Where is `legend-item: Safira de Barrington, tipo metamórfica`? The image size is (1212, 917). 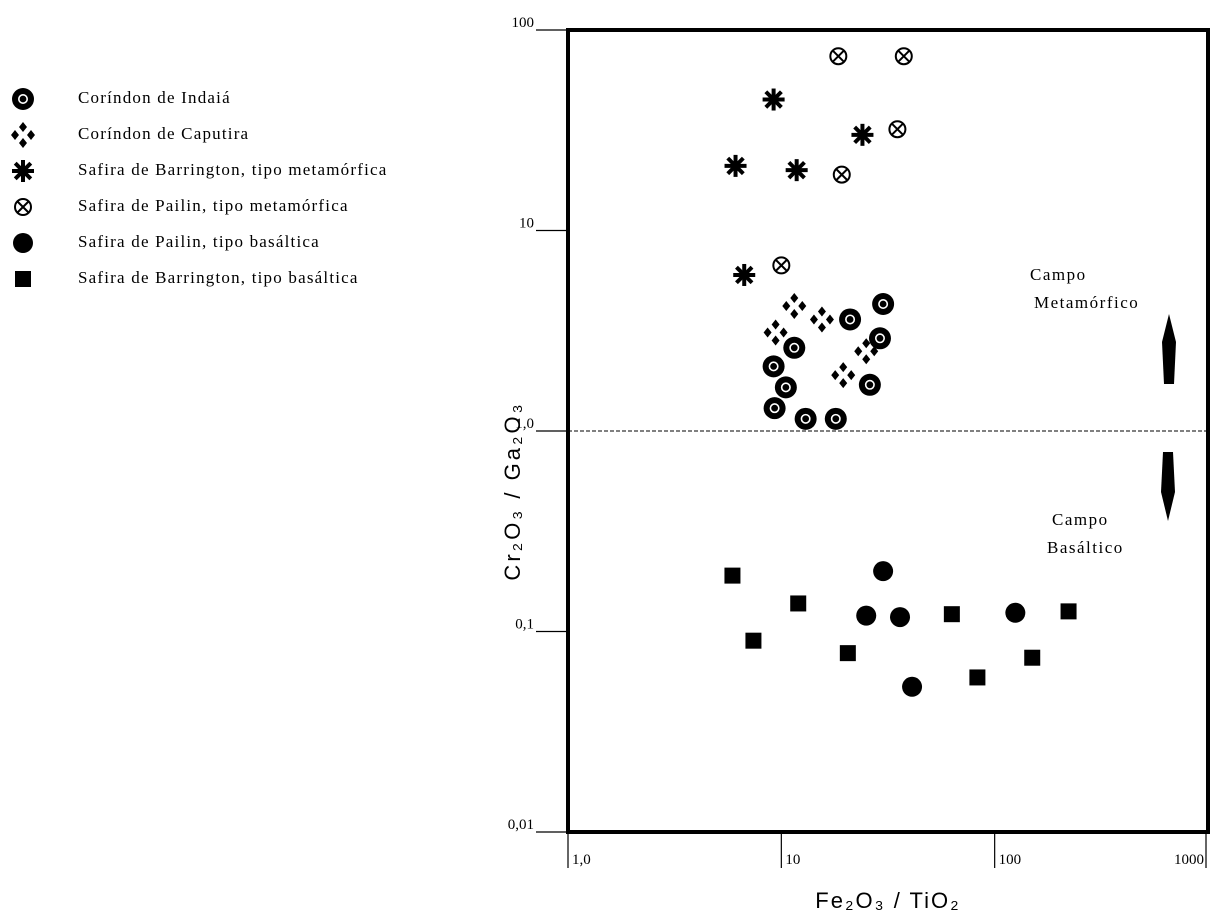 legend-item: Safira de Barrington, tipo metamórfica is located at coordinates (241, 171).